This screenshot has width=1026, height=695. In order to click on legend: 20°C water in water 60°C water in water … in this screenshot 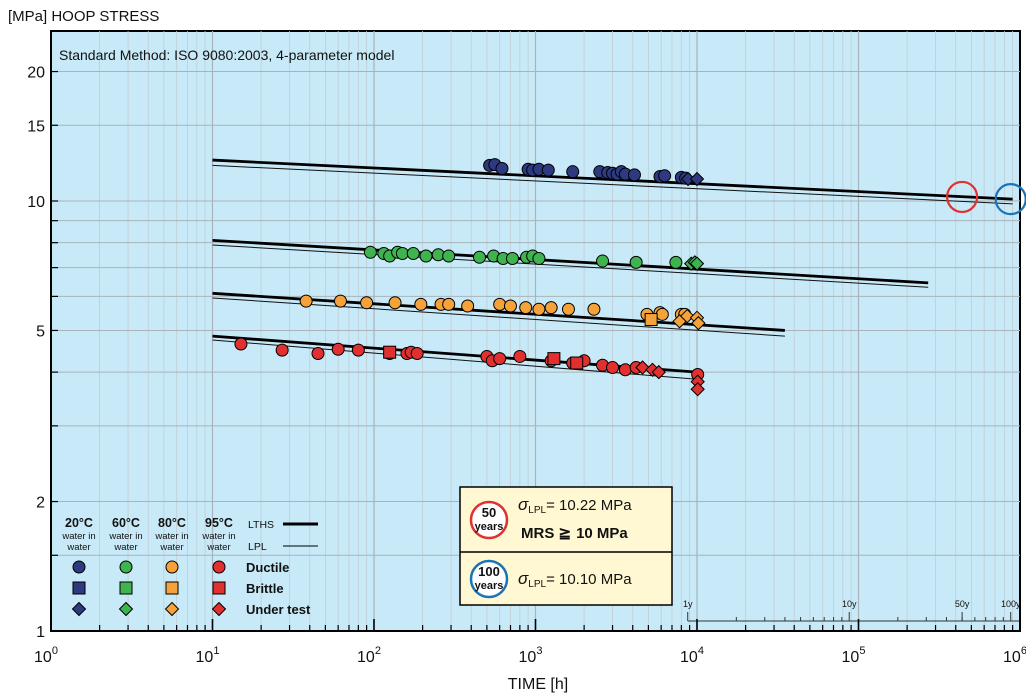, I will do `click(189, 566)`.